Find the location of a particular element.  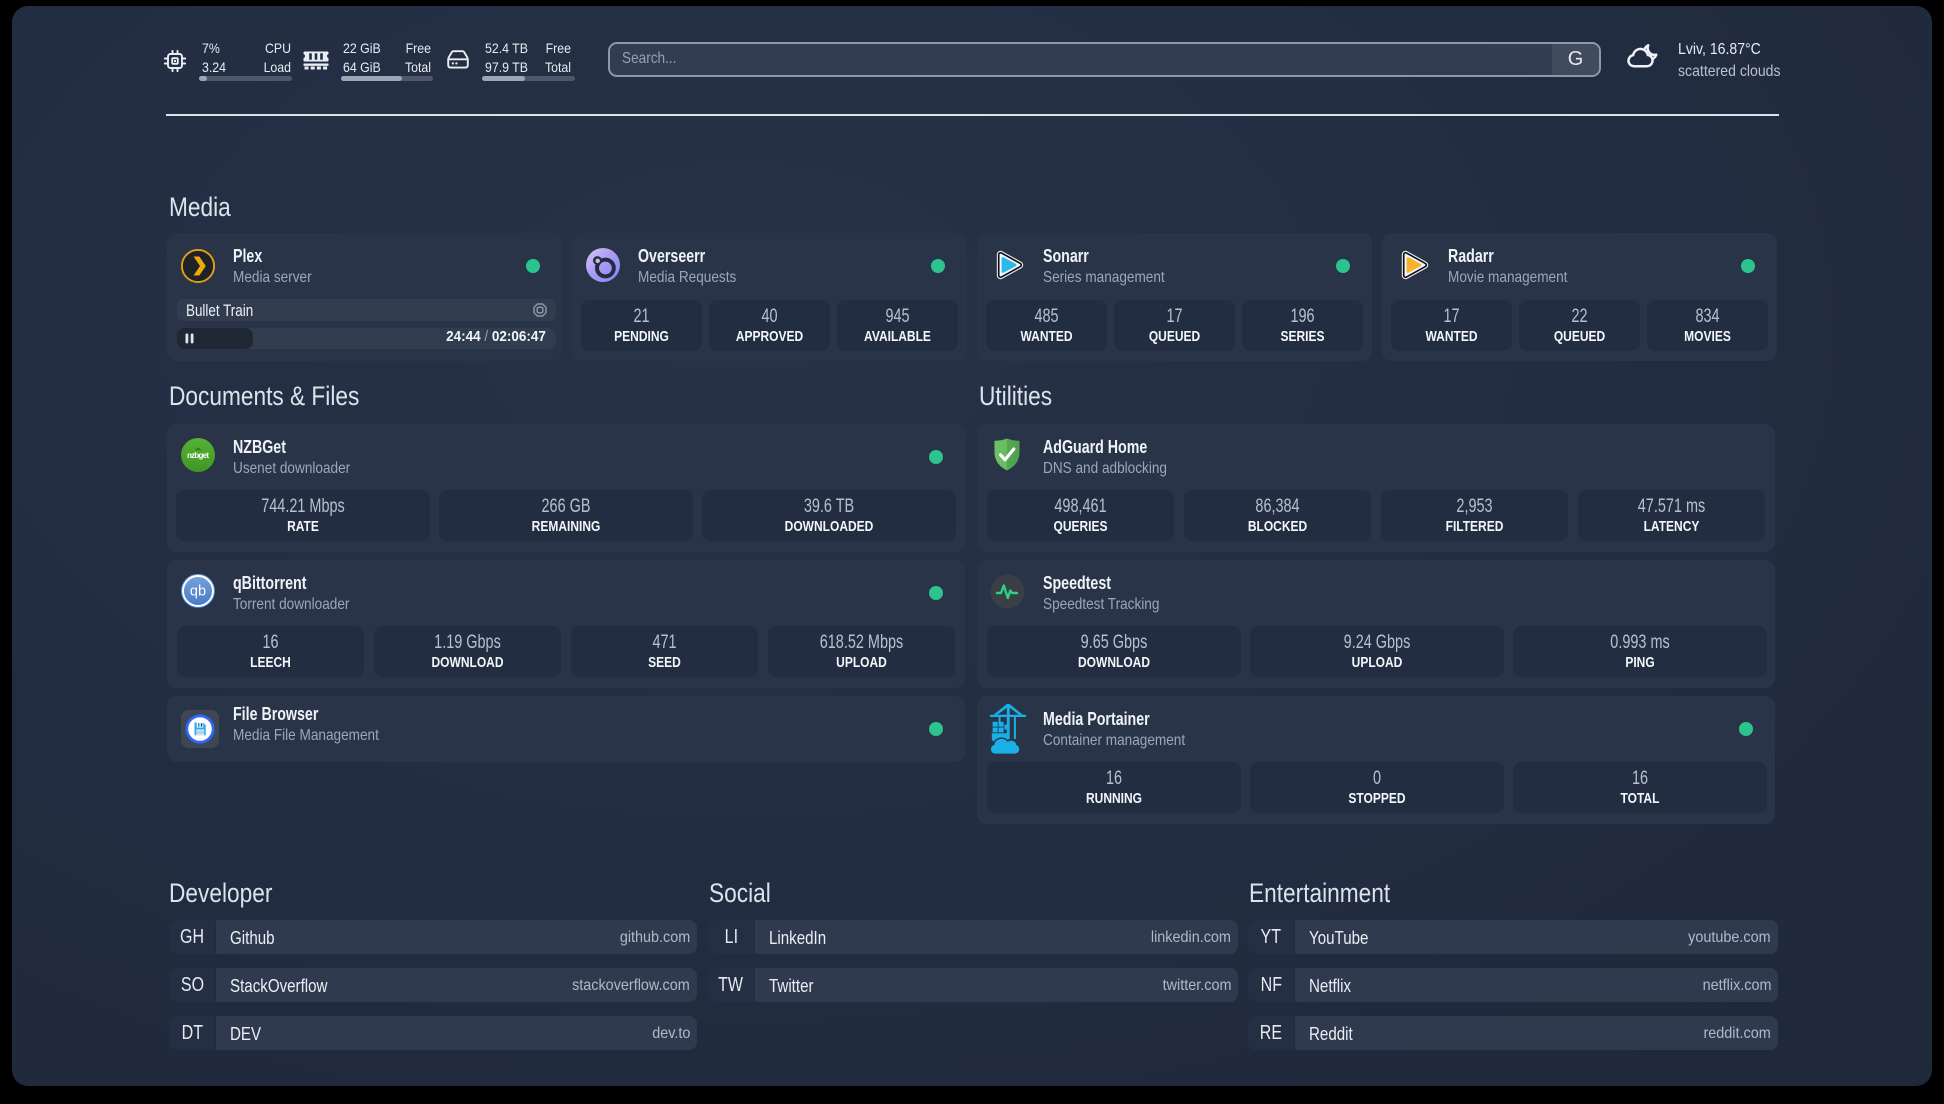

svg-text: nzbget is located at coordinates (198, 455).